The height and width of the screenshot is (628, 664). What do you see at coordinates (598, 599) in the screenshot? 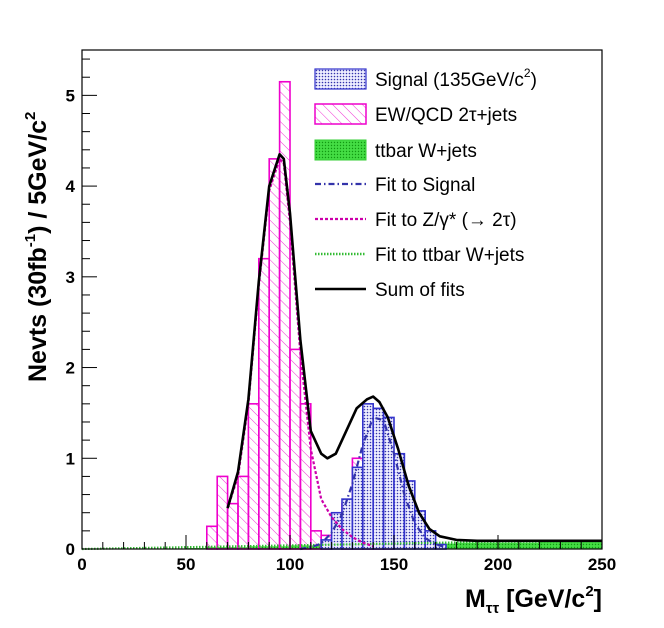
I see `x-axis-title-end: ]` at bounding box center [598, 599].